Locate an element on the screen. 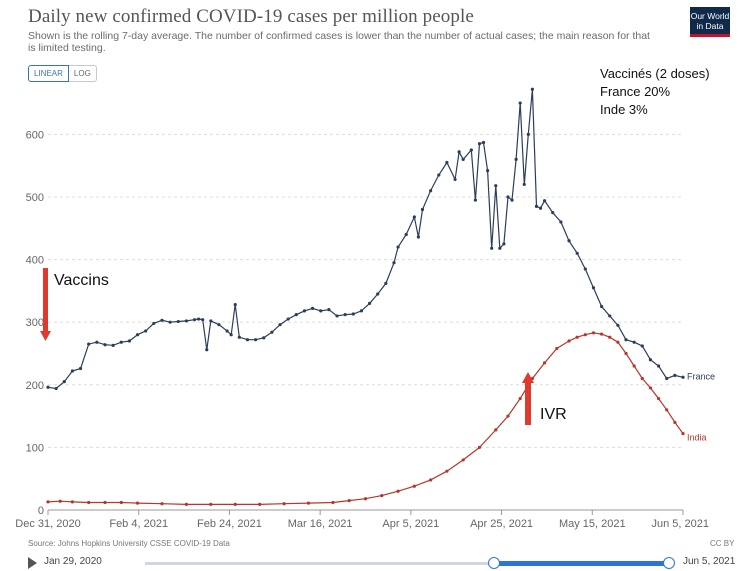 This screenshot has width=756, height=571. y-tick-label: 200 is located at coordinates (35, 386).